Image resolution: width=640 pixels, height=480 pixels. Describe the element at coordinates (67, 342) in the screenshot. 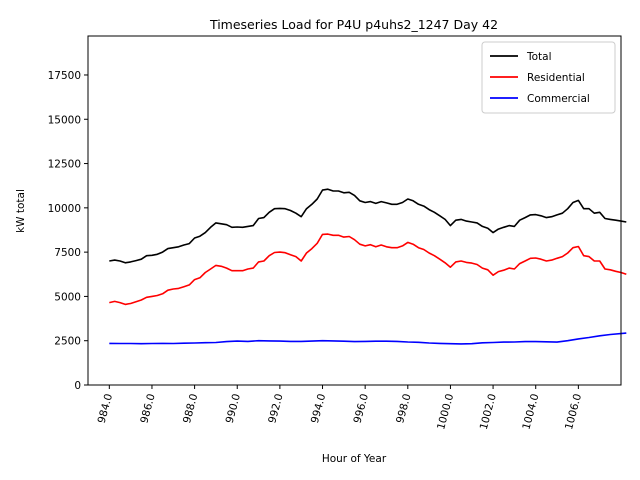

I see `y-tick-label: 2500` at that location.